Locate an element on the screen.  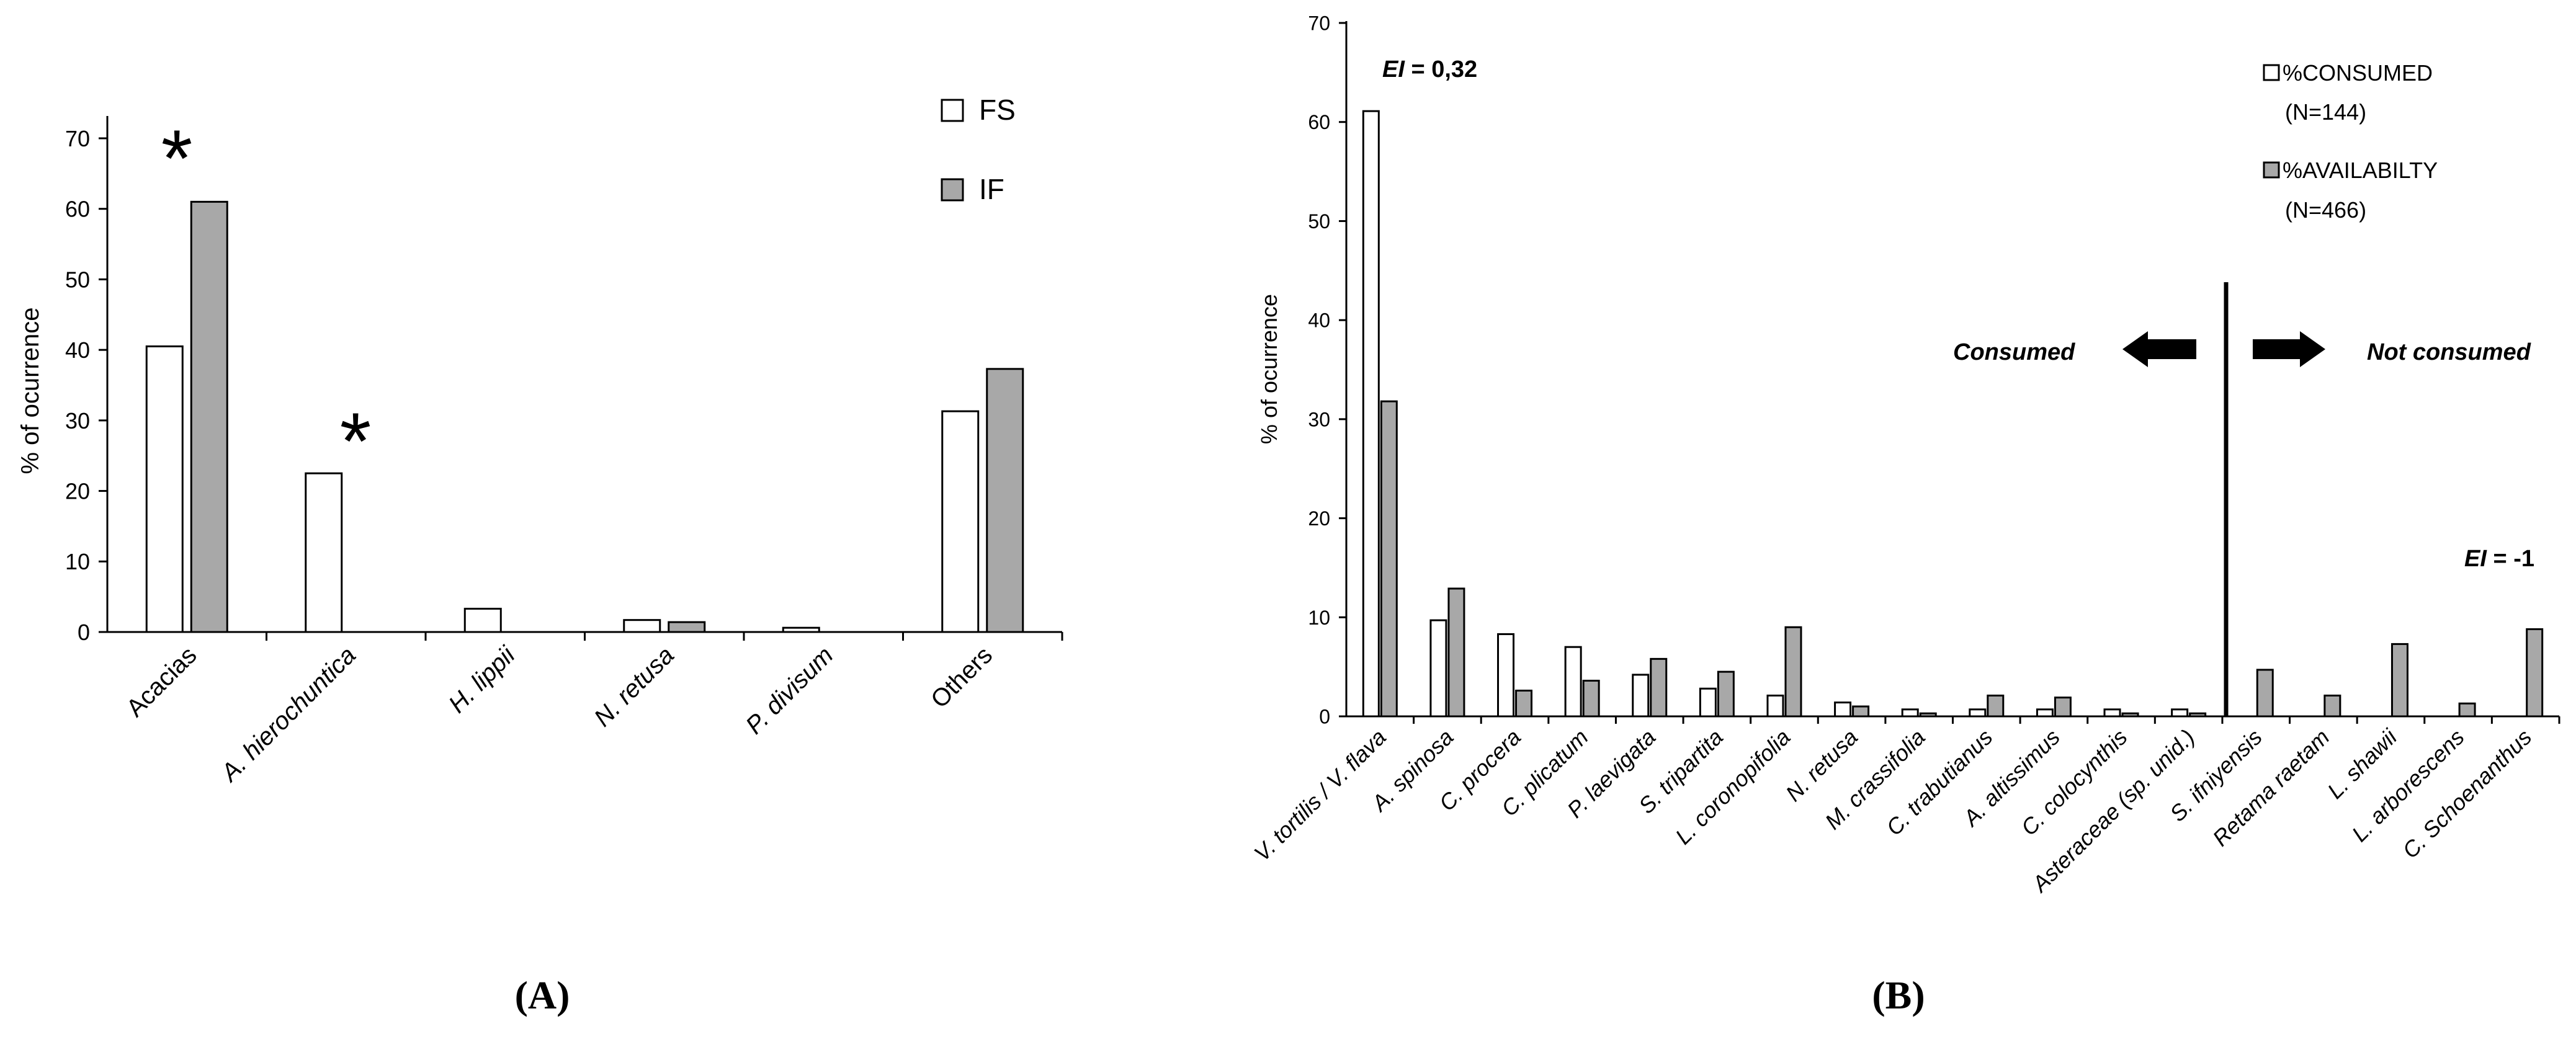
bar-if-others is located at coordinates (1005, 500).